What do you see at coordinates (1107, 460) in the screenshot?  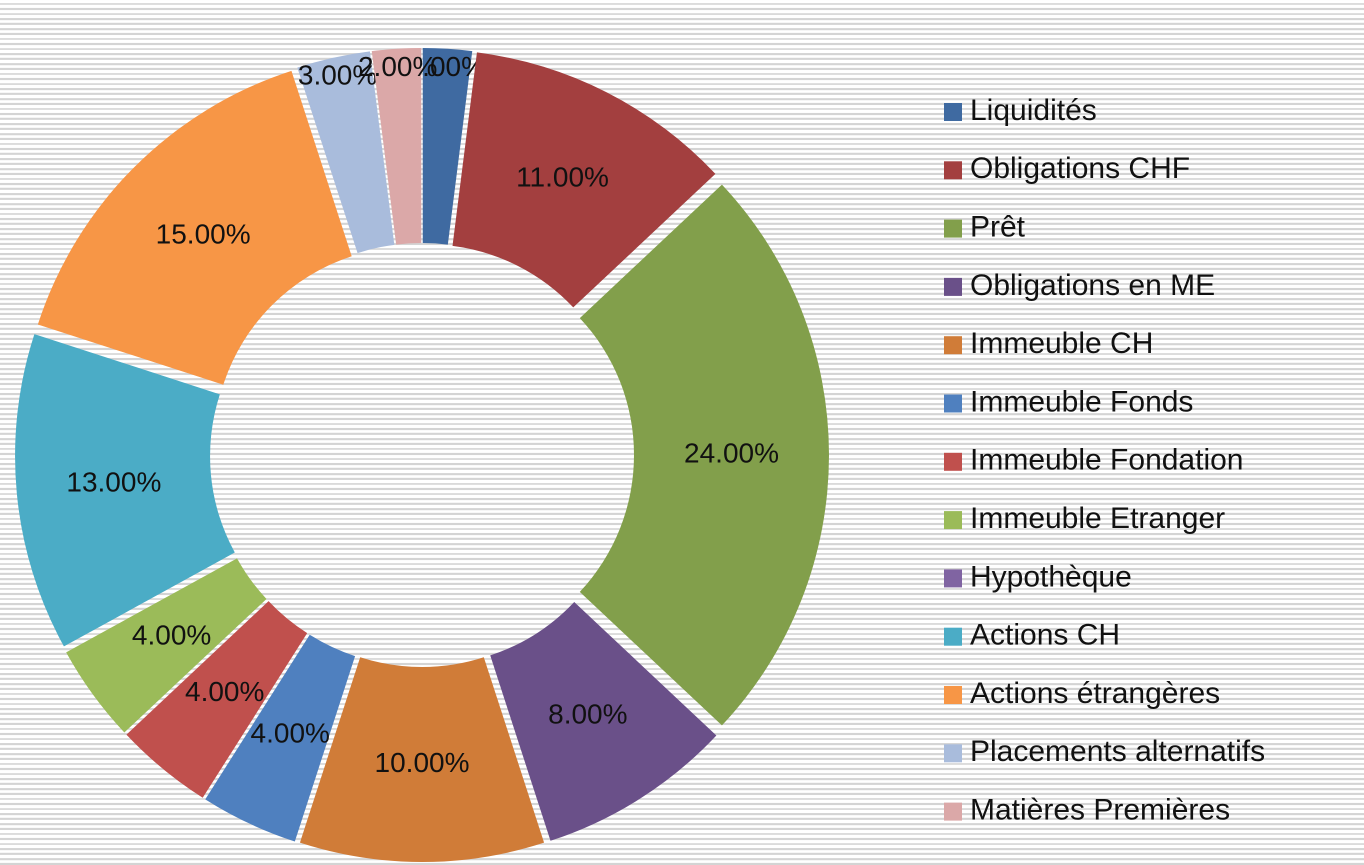 I see `legend-label: Immeuble Fondation` at bounding box center [1107, 460].